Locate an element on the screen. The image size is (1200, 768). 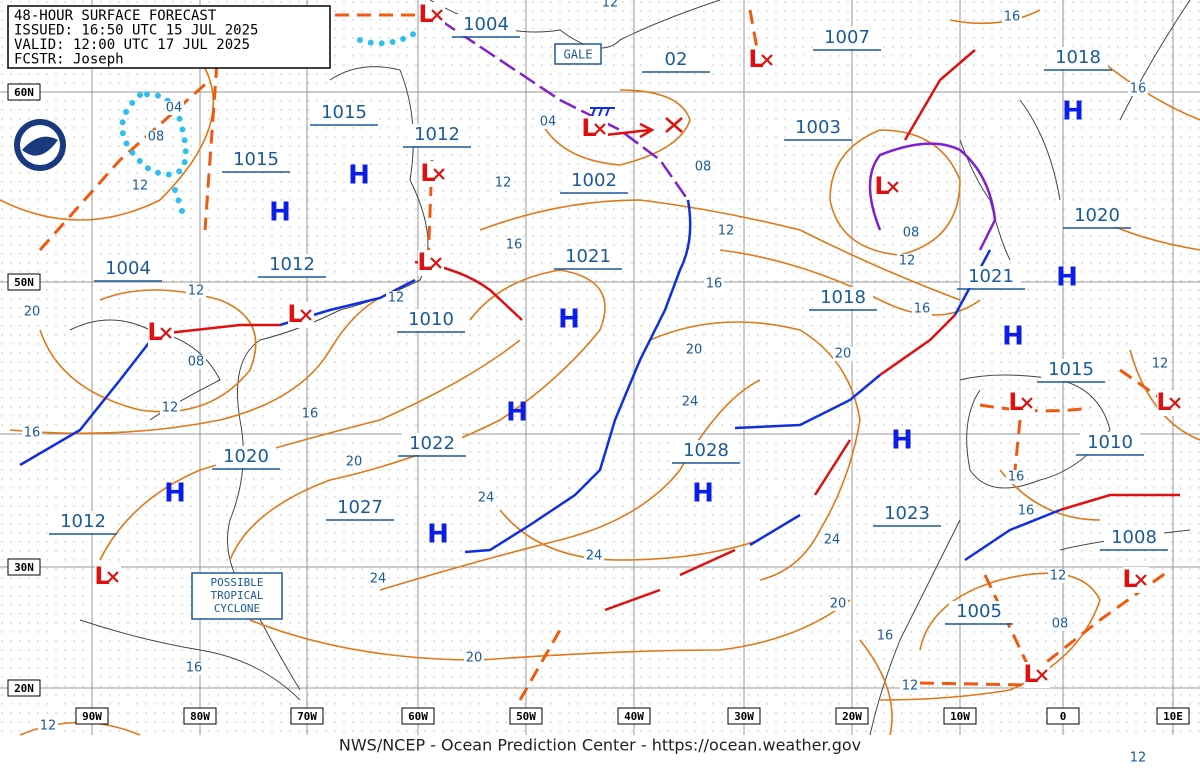
pressure-label: 1027 is located at coordinates (360, 507).